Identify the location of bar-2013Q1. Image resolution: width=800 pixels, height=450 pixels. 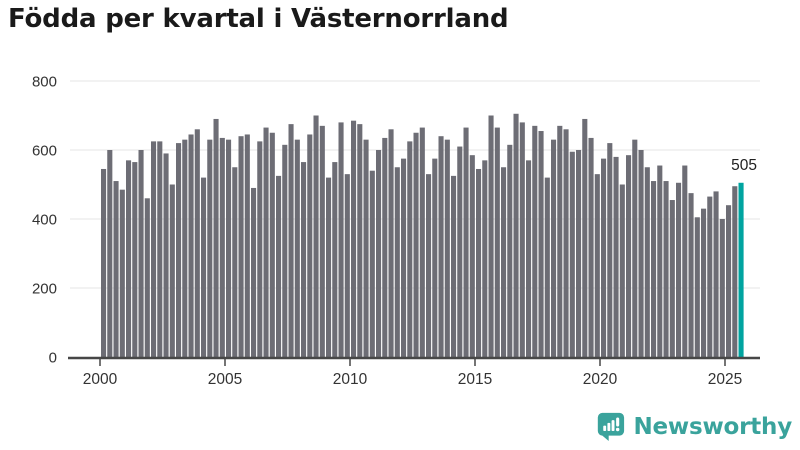
(429, 265).